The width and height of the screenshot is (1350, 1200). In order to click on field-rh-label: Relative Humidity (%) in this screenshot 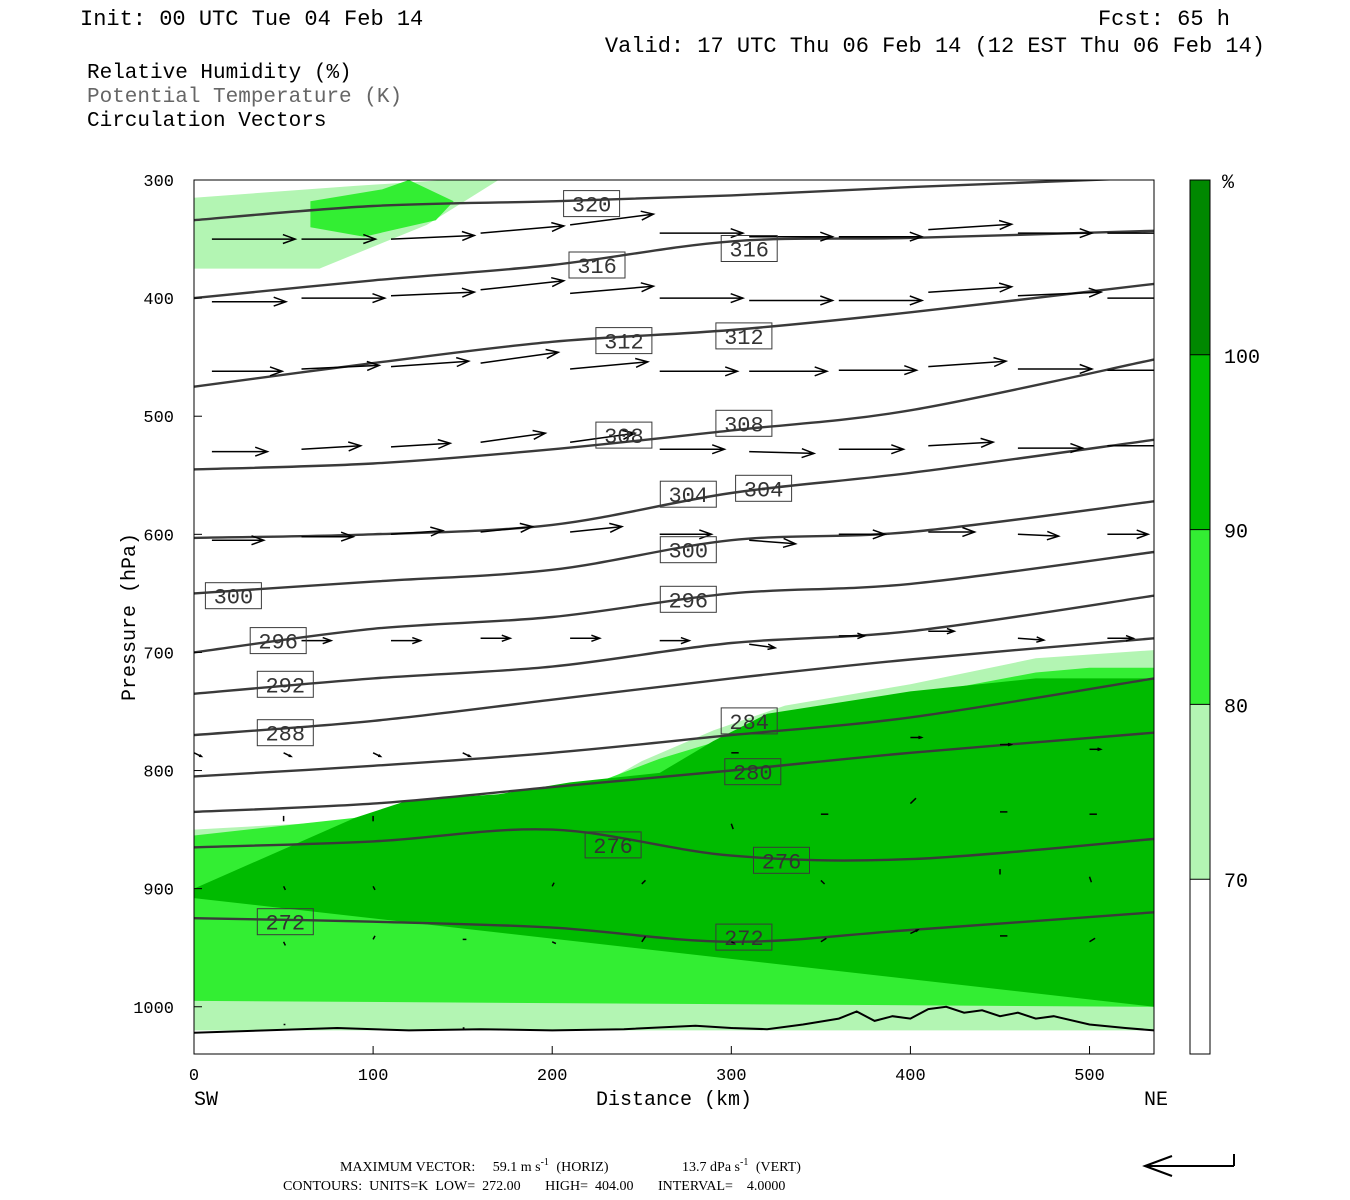, I will do `click(219, 73)`.